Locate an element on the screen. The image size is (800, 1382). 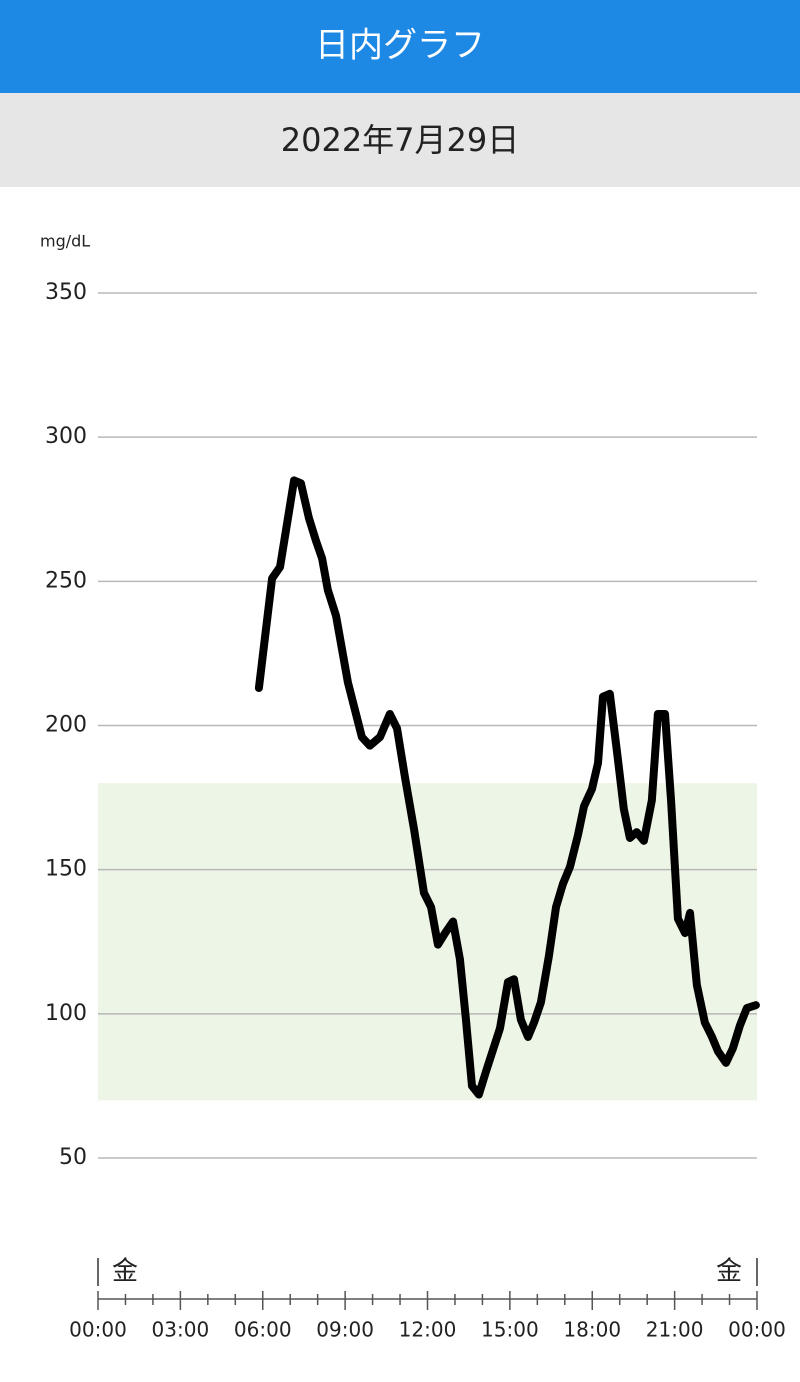
date-bar is located at coordinates (400, 140).